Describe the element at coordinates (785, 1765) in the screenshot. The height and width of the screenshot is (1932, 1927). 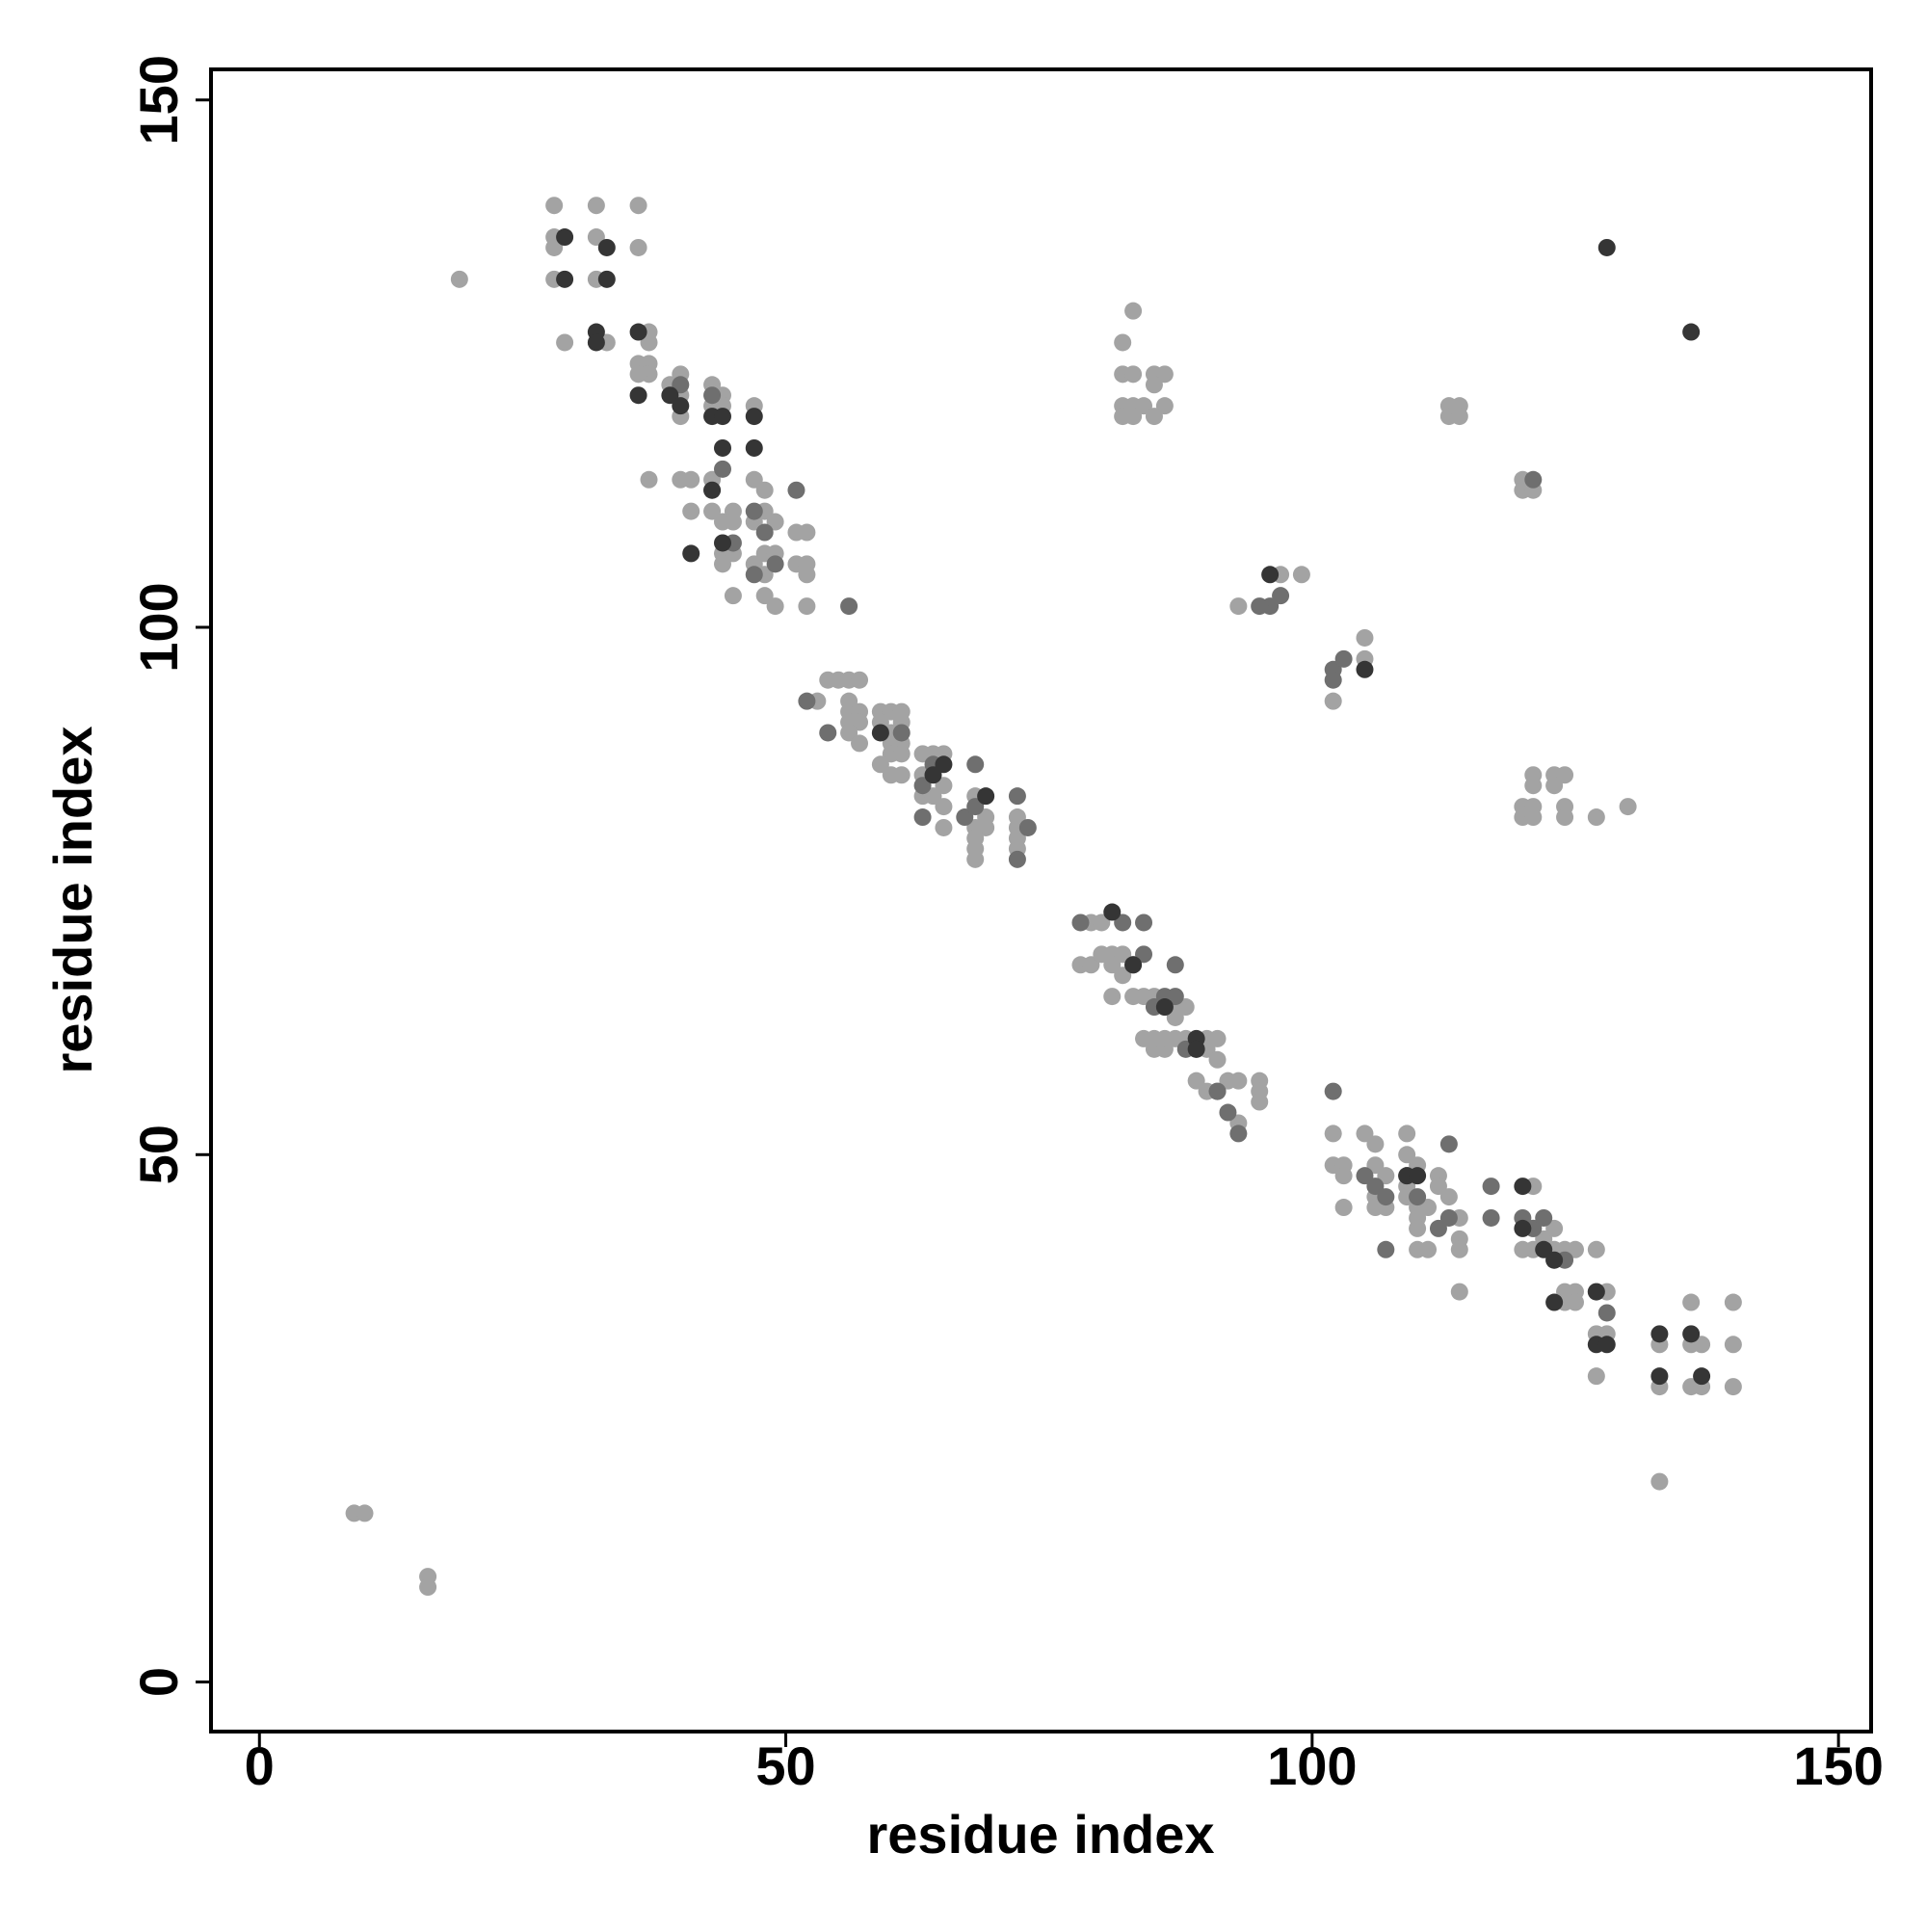
I see `x-tick-label: 50` at that location.